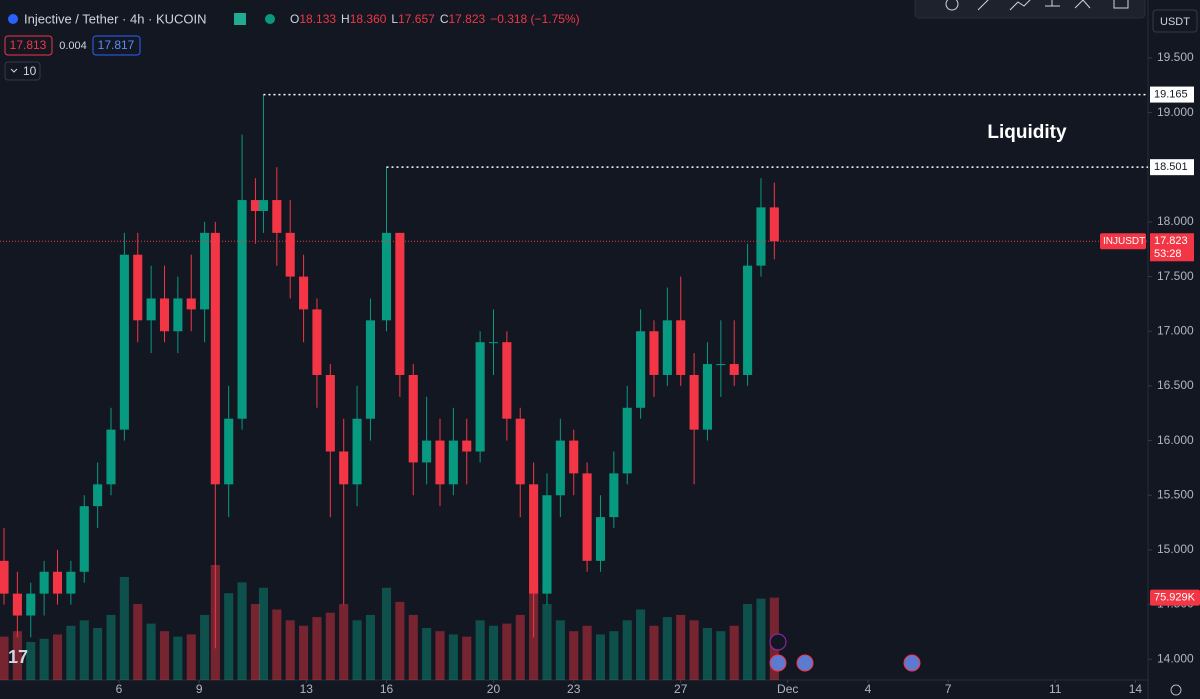 The height and width of the screenshot is (699, 1200). I want to click on bid-box, so click(28, 45).